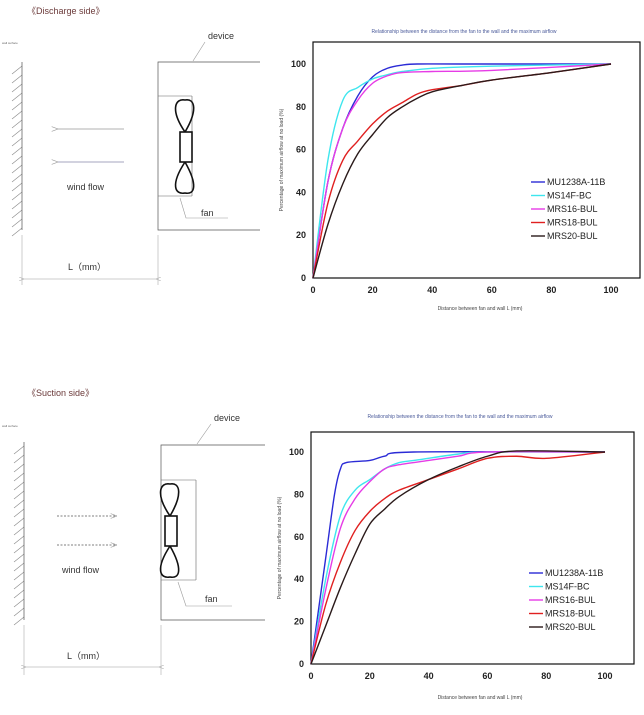  What do you see at coordinates (66, 11) in the screenshot?
I see `section-label: 《Discharge side》` at bounding box center [66, 11].